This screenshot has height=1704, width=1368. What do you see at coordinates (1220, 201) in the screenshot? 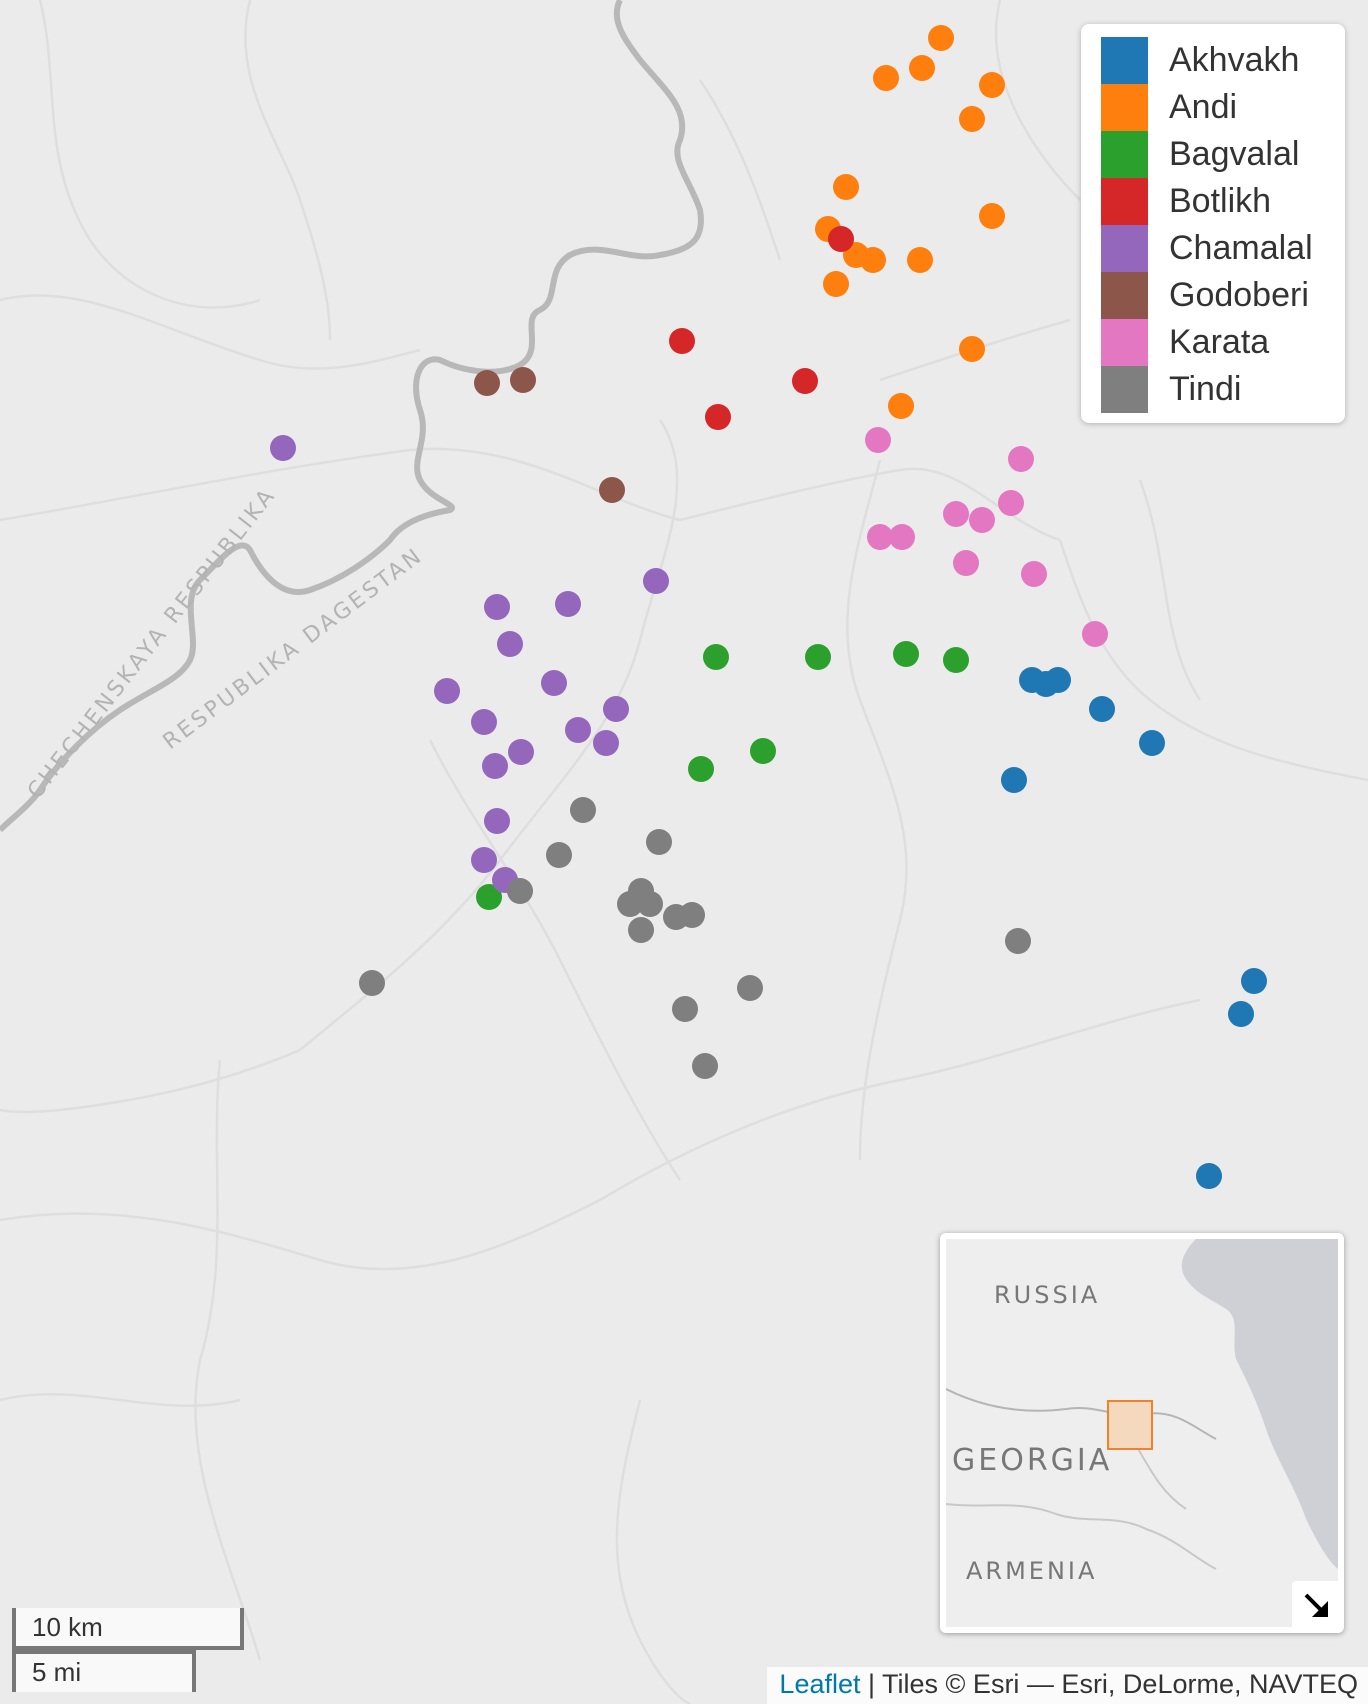
I see `legend-label: Botlikh` at bounding box center [1220, 201].